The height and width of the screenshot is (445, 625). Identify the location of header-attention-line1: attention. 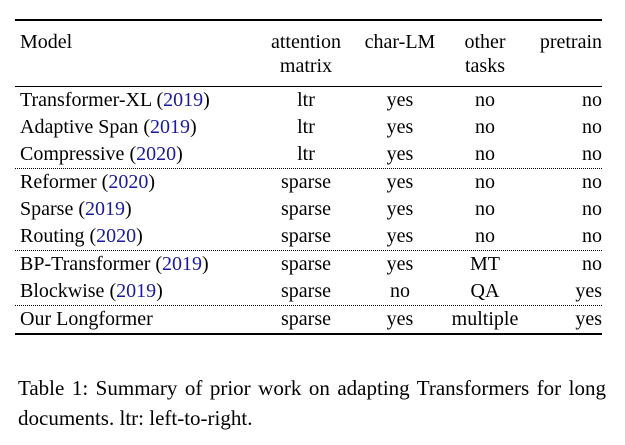
(306, 42).